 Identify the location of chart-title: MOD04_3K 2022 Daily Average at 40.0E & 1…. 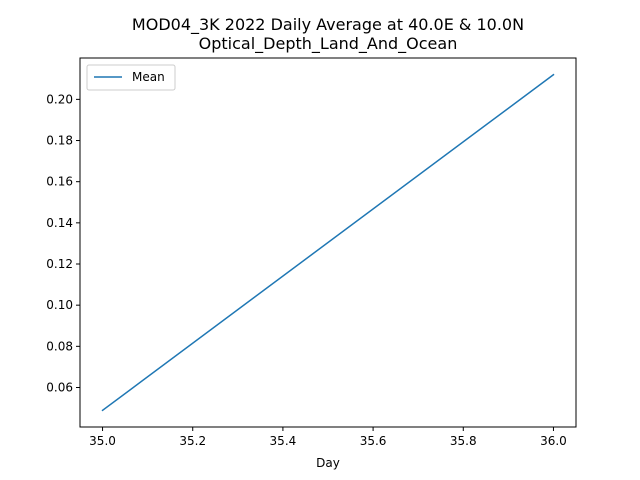
(328, 25).